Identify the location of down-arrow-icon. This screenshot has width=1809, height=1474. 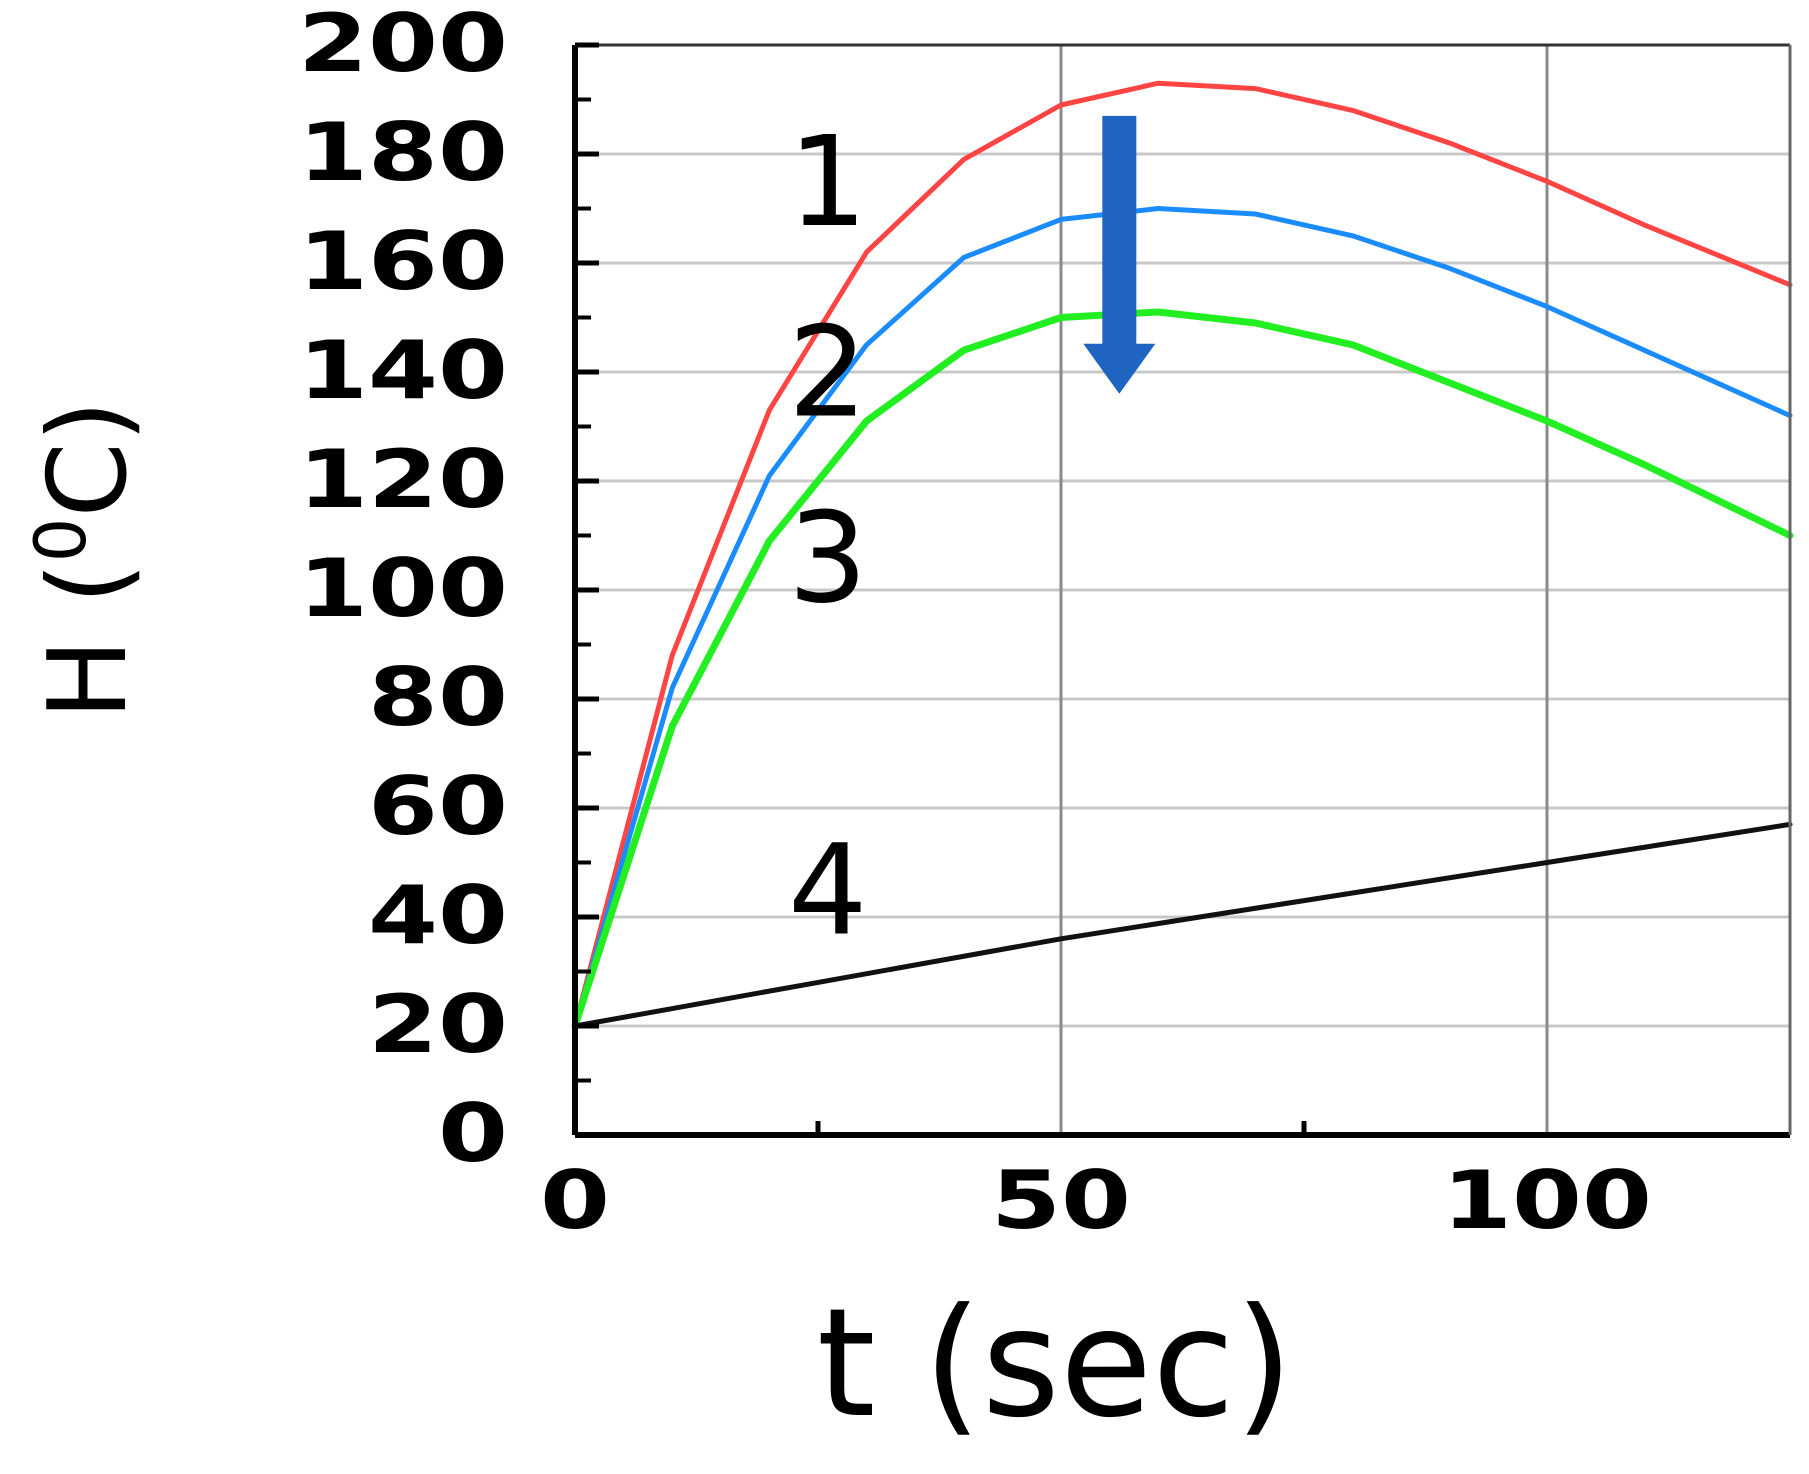
(1119, 254).